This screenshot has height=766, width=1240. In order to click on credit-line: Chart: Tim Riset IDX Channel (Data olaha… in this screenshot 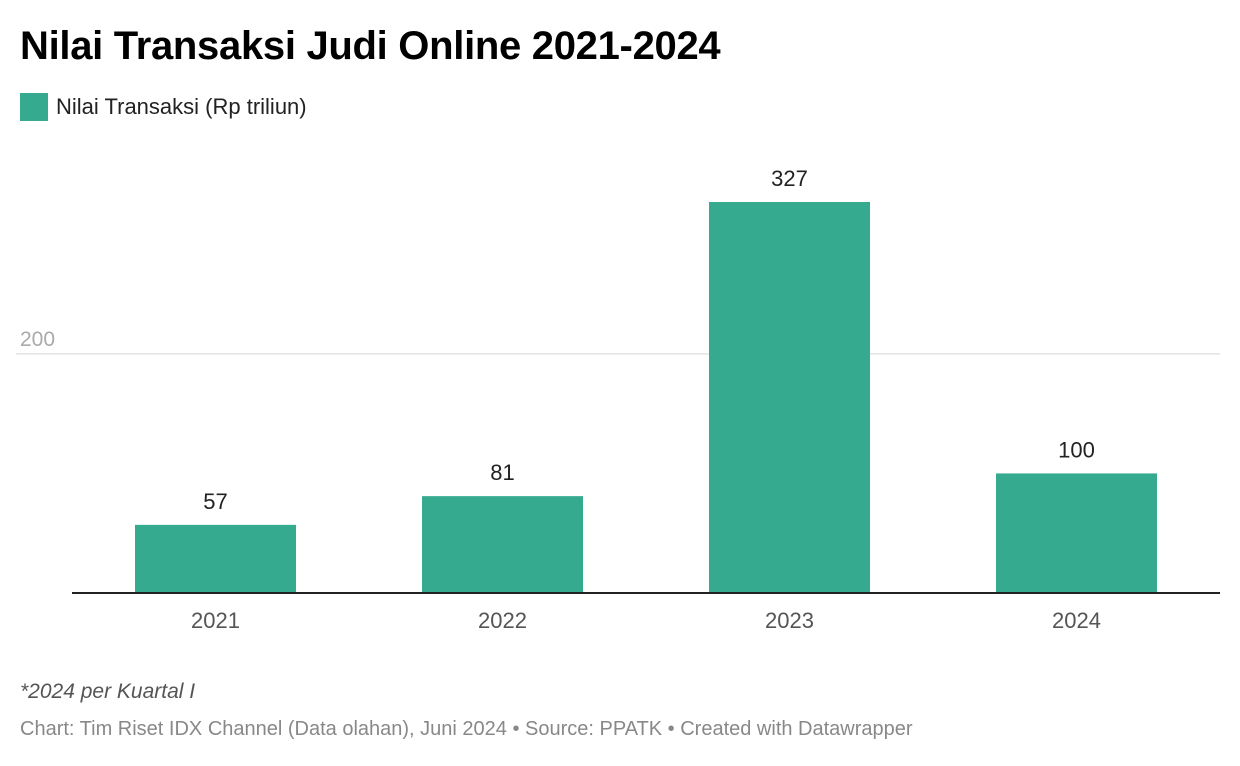, I will do `click(466, 729)`.